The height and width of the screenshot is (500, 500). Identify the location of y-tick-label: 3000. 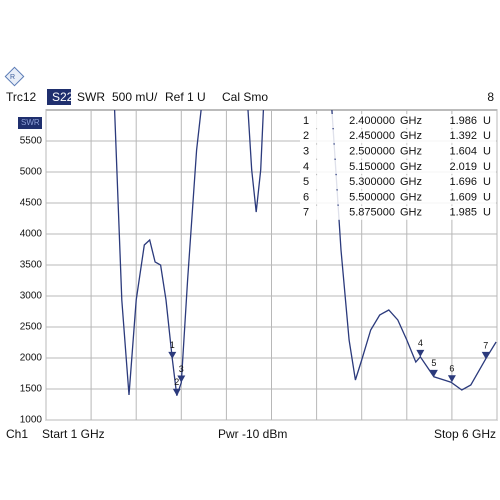
(31, 296).